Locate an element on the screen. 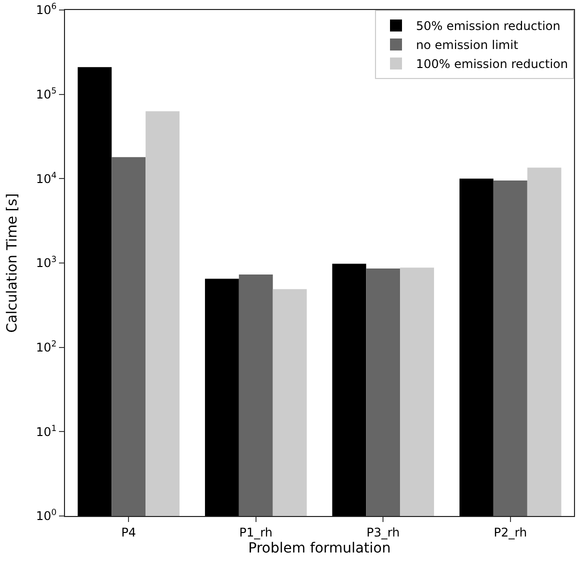 The height and width of the screenshot is (561, 576). y-tick-label: 10$^{5}$ is located at coordinates (46, 93).